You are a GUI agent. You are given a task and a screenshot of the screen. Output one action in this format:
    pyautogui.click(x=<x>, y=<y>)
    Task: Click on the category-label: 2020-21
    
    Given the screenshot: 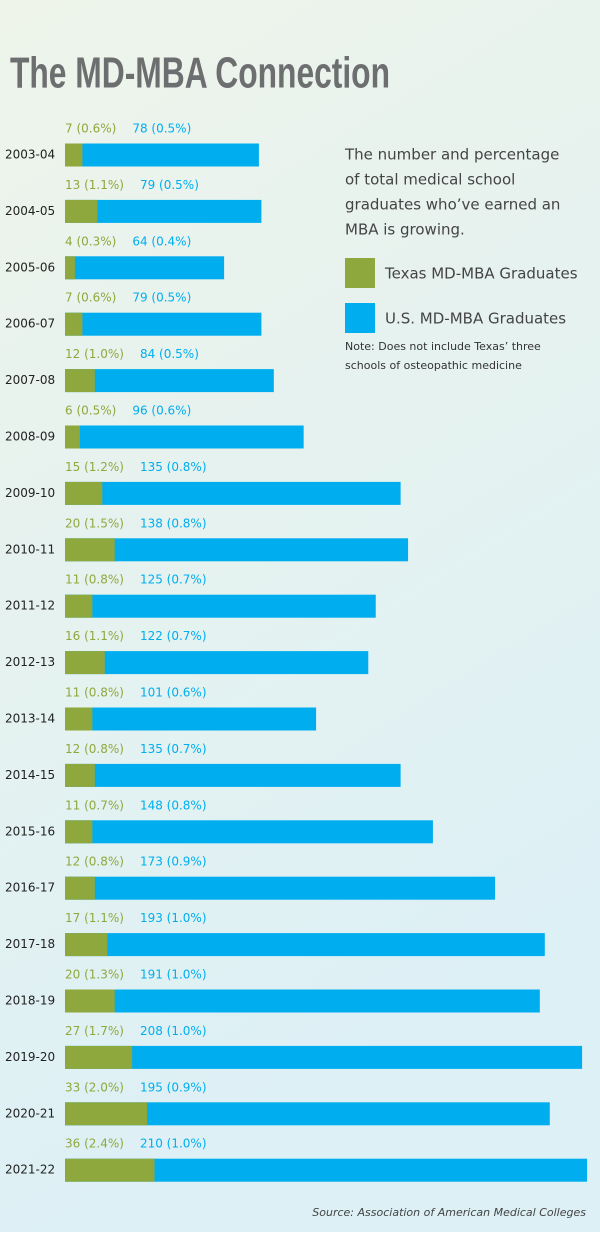 What is the action you would take?
    pyautogui.click(x=30, y=1113)
    